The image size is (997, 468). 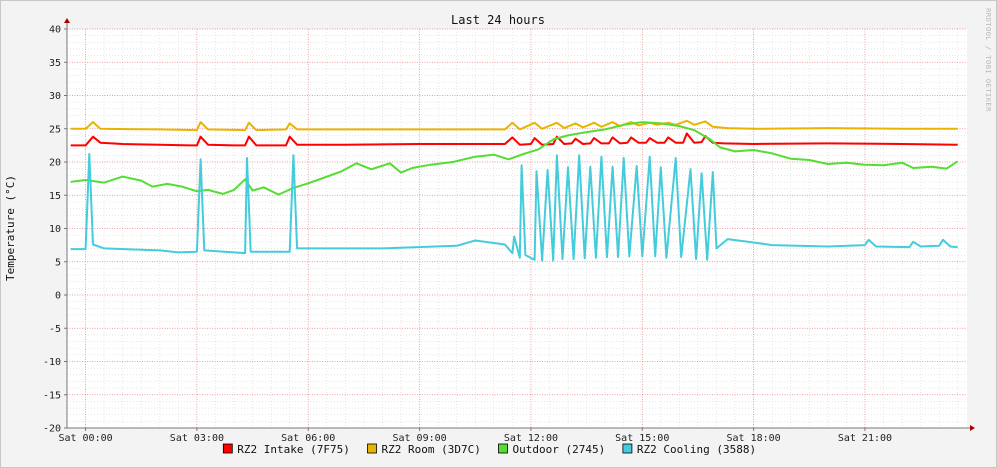 I want to click on legend-entry-0: RZ2 Intake (7F75), so click(x=293, y=449).